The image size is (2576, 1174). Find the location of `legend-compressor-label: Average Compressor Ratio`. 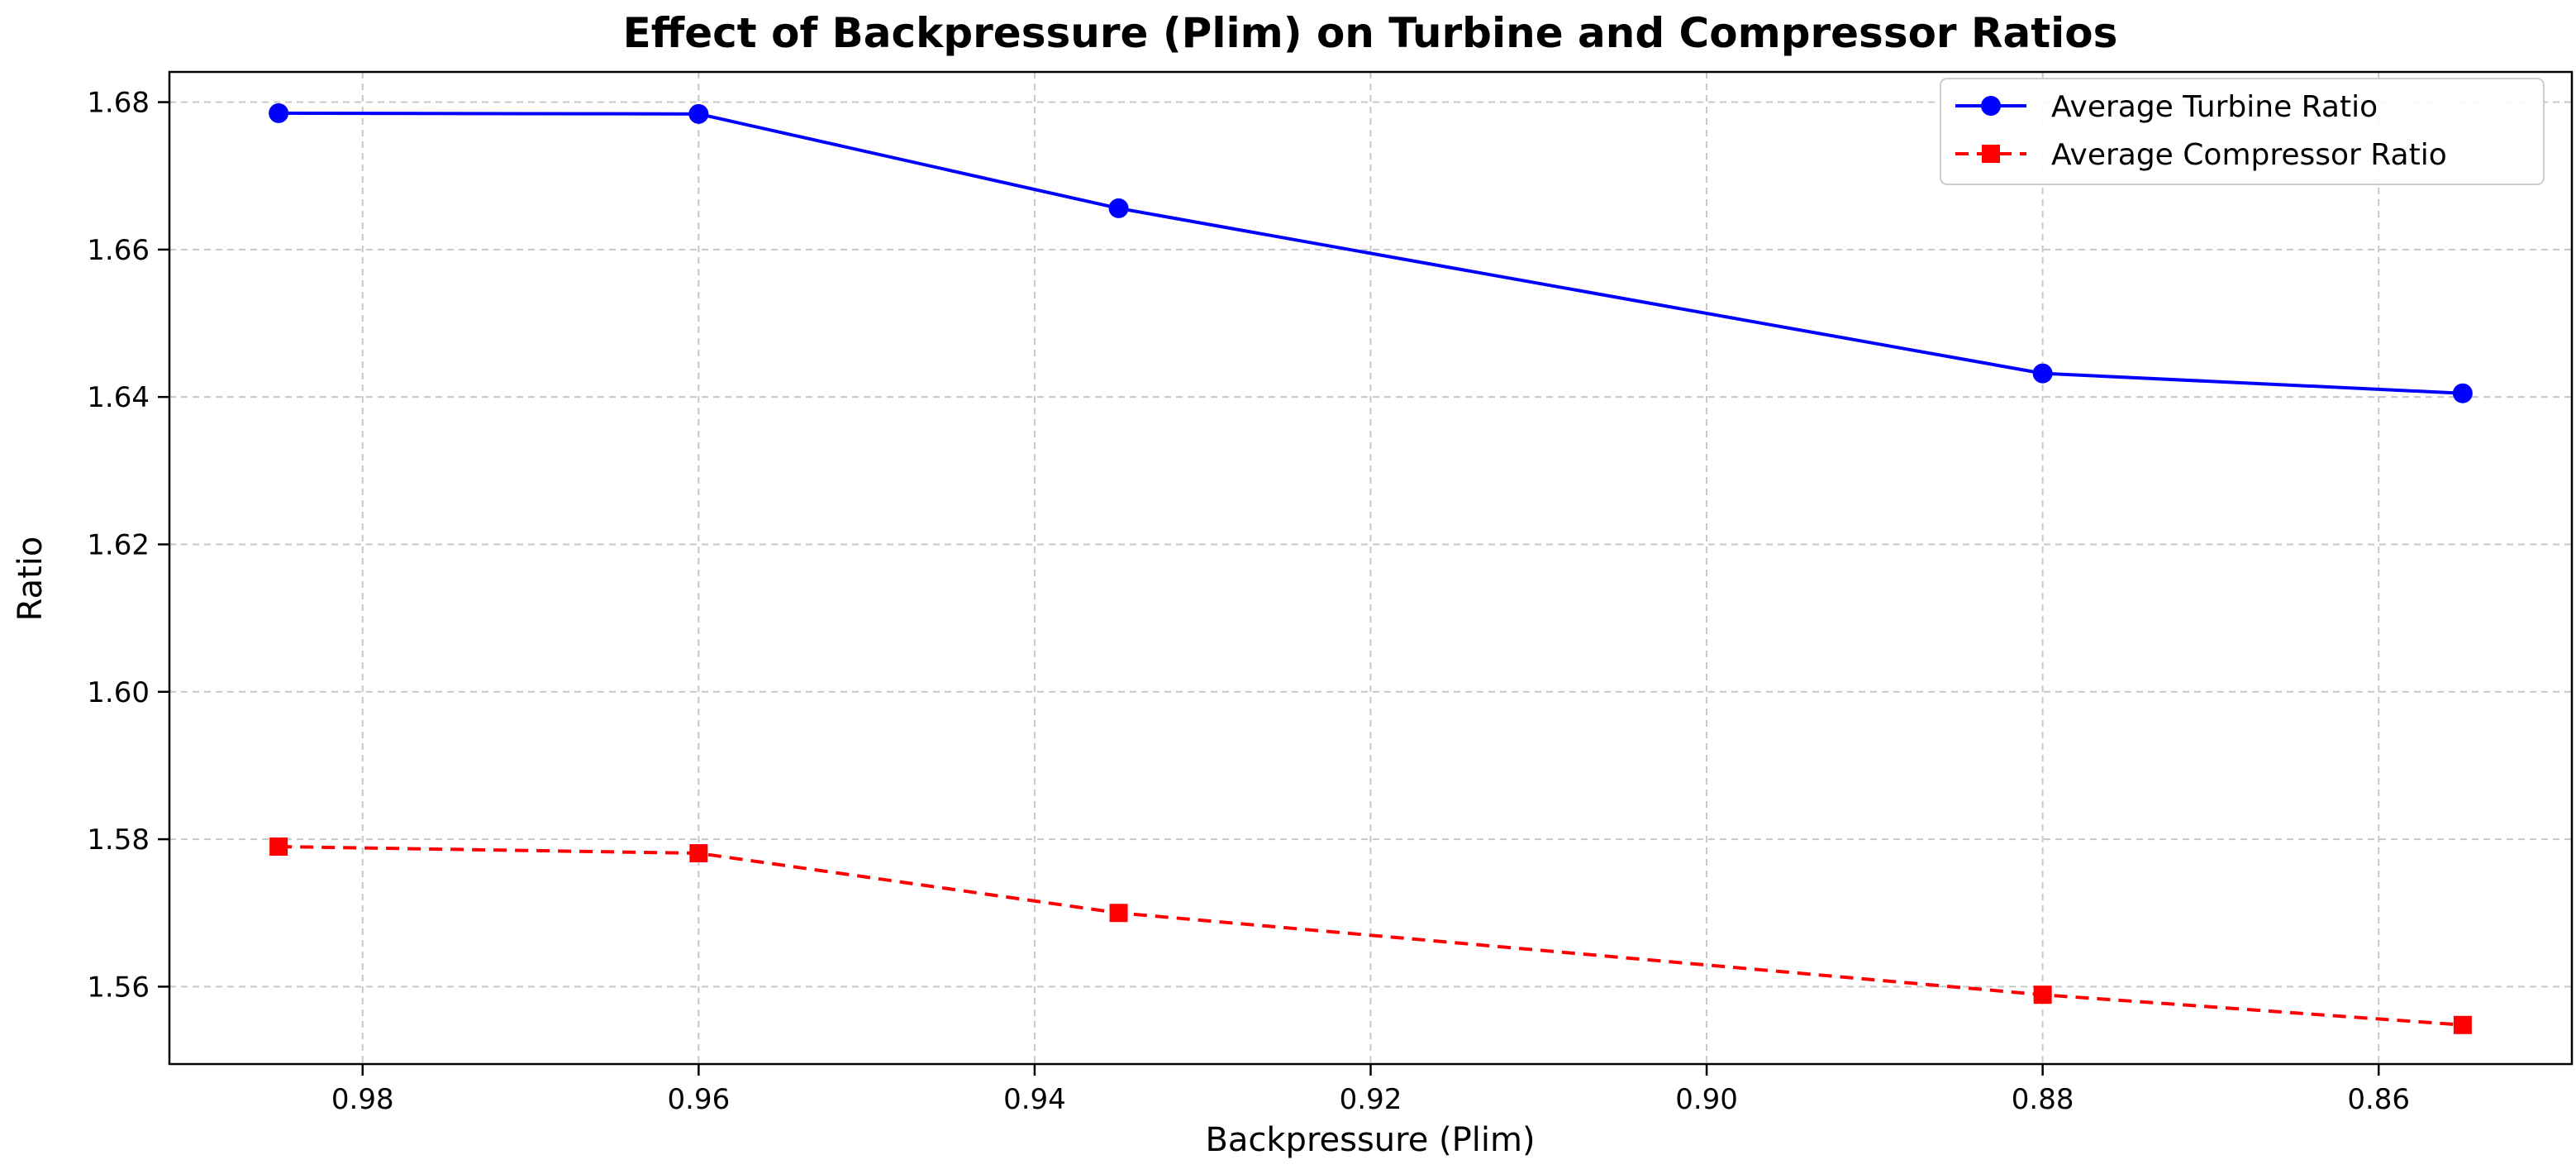

legend-compressor-label: Average Compressor Ratio is located at coordinates (2249, 155).